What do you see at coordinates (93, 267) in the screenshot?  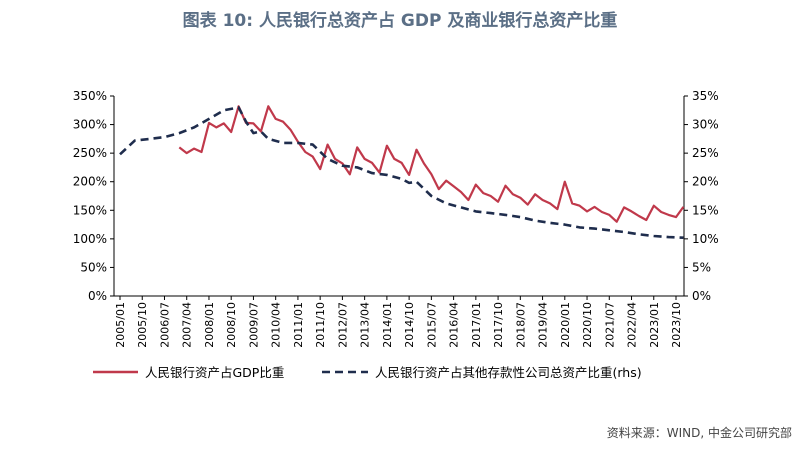 I see `left-tick-label: 50%` at bounding box center [93, 267].